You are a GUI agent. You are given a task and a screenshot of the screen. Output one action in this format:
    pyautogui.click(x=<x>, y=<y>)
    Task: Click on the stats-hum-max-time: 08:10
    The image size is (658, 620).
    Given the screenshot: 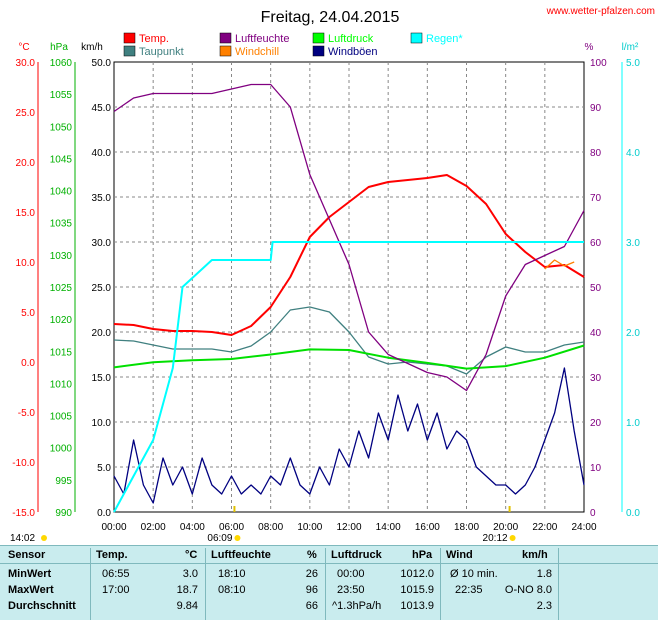 What is the action you would take?
    pyautogui.click(x=232, y=590)
    